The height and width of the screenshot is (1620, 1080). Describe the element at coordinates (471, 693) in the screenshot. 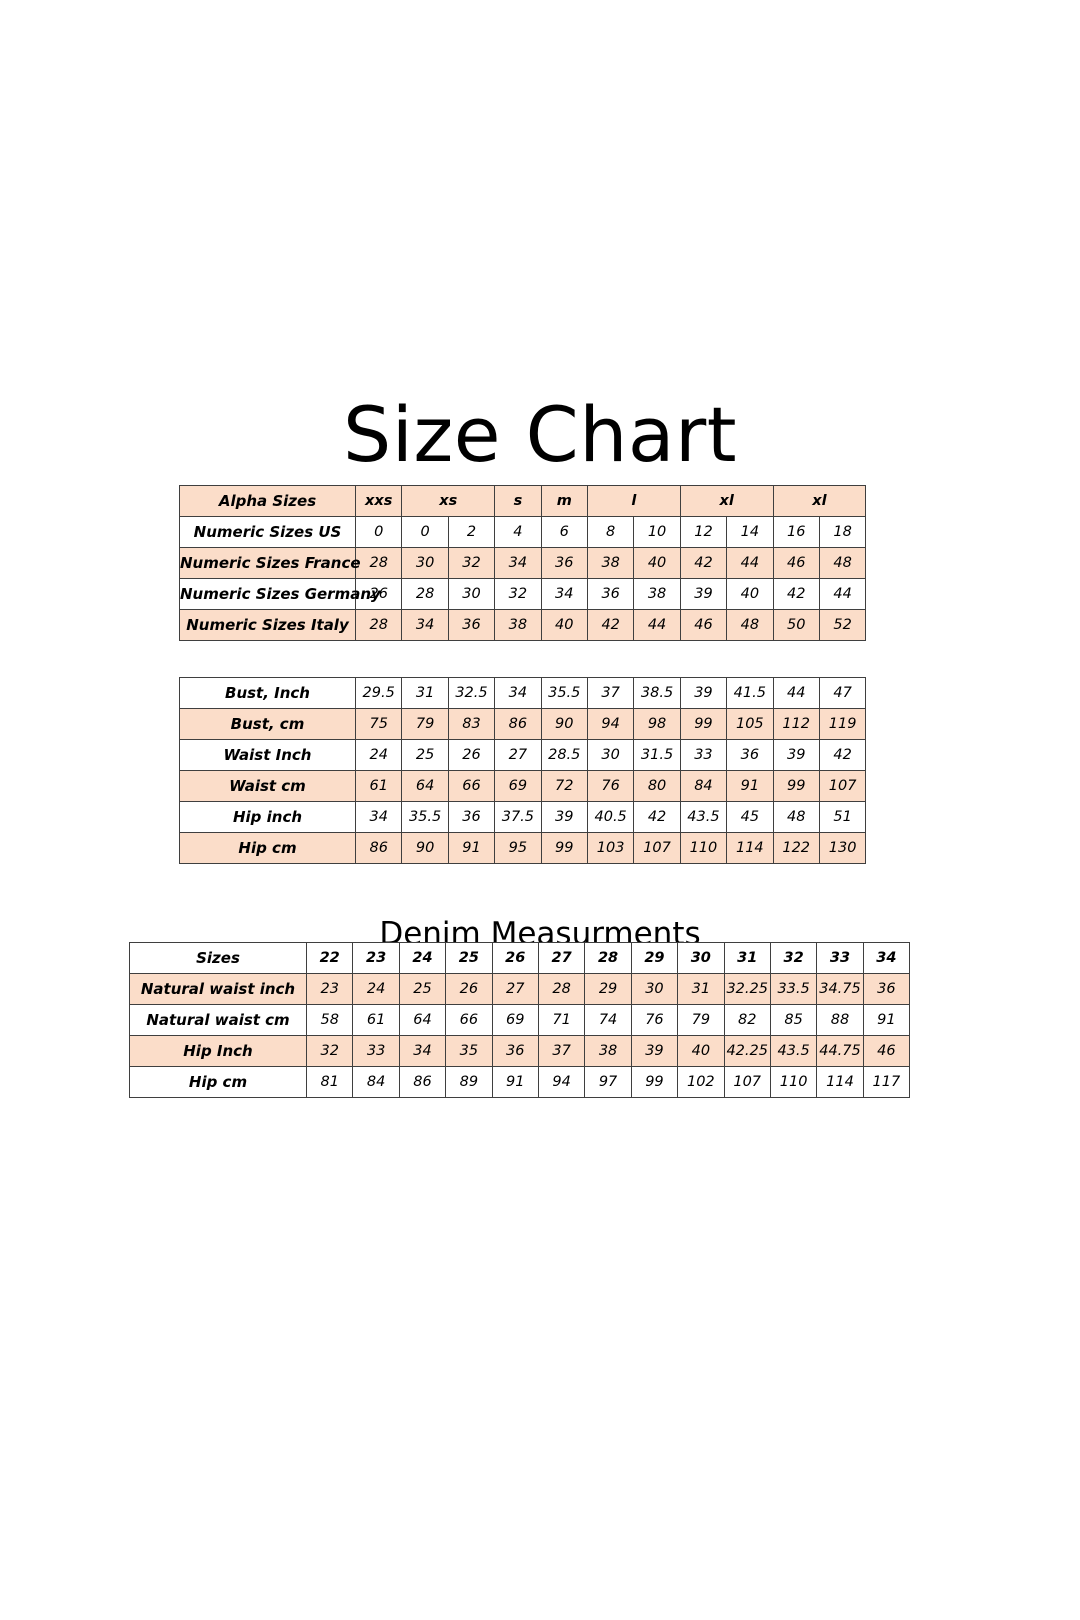

I see `table-cell: 32.5` at that location.